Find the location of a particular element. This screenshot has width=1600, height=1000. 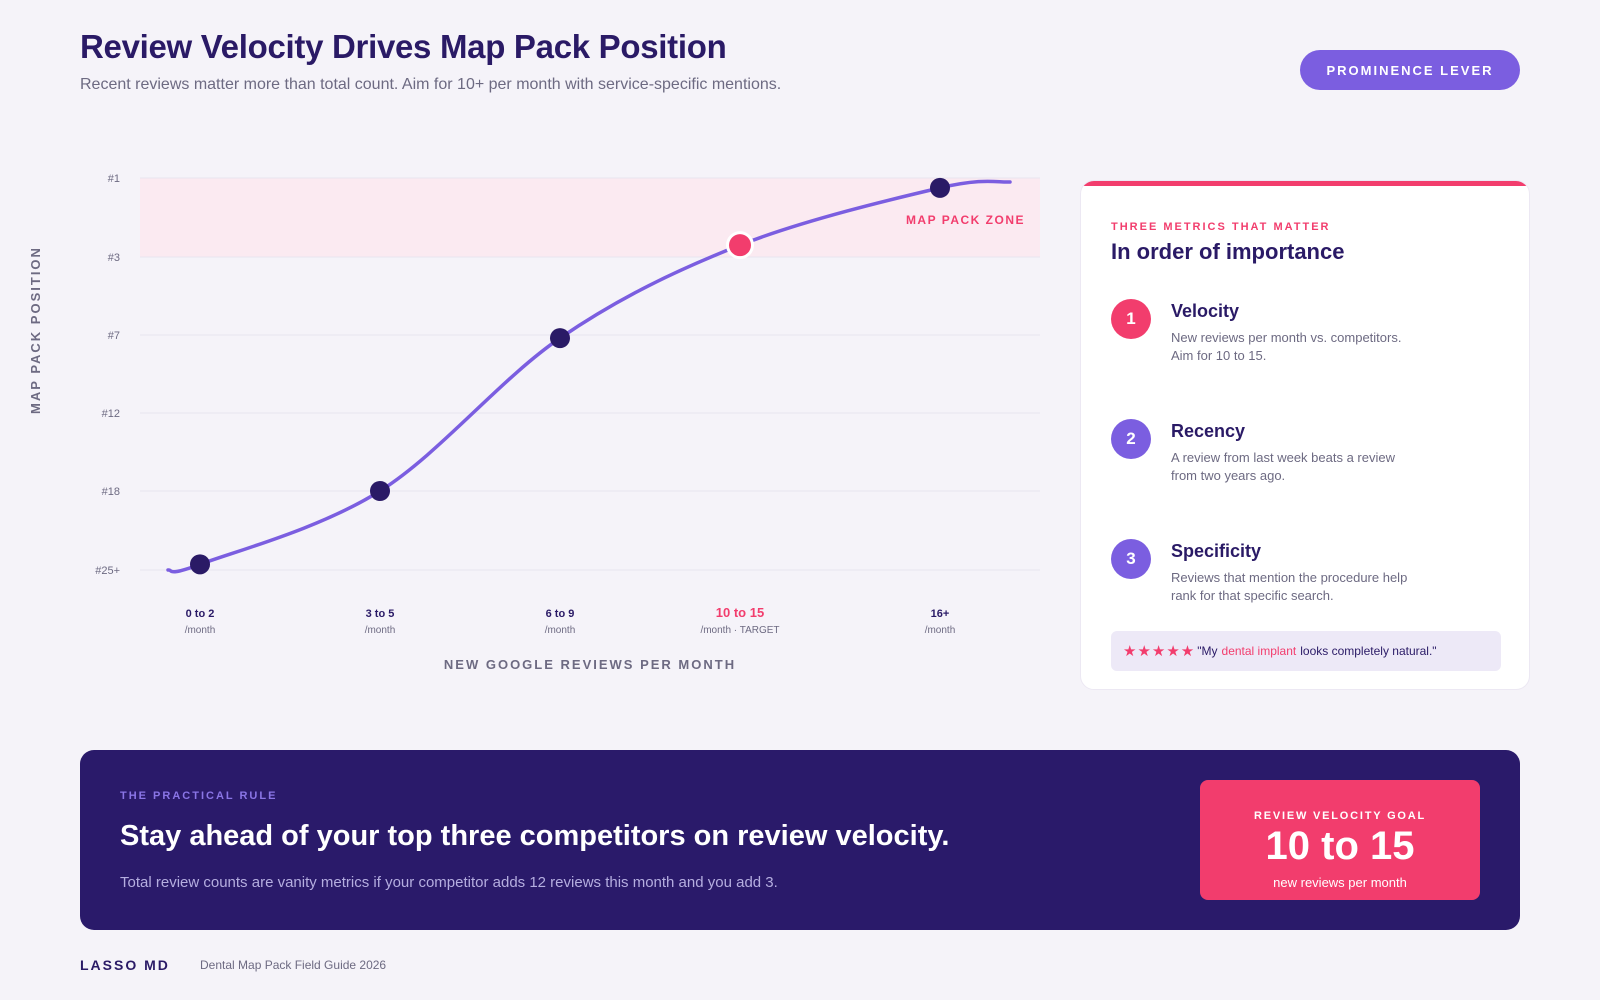

metric-number-badge: 2 is located at coordinates (1131, 439).